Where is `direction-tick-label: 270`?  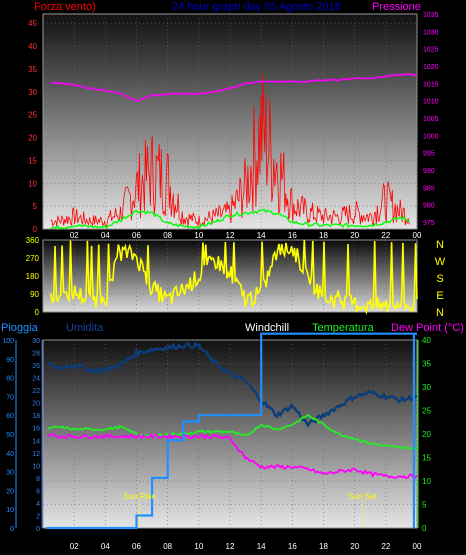
direction-tick-label: 270 is located at coordinates (33, 258).